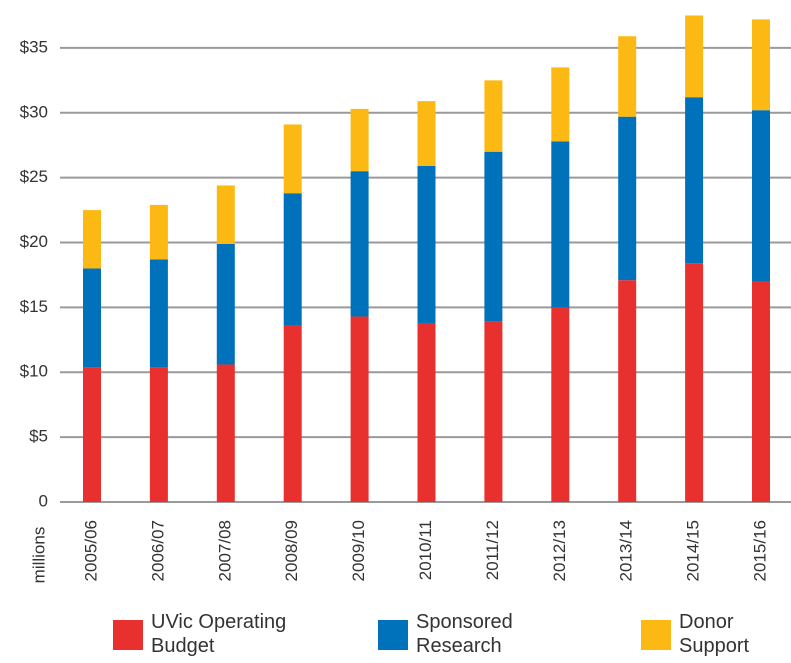 This screenshot has height=663, width=791. What do you see at coordinates (34, 241) in the screenshot?
I see `y-tick-label: $20` at bounding box center [34, 241].